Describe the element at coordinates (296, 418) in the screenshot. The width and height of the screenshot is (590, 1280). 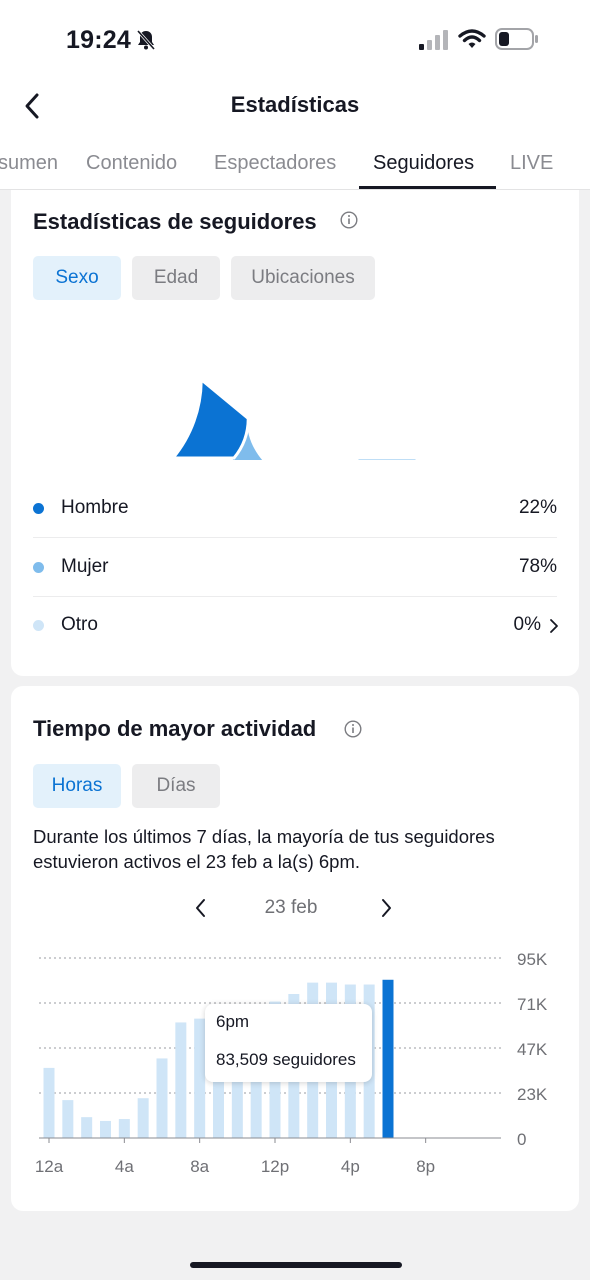
I see `gender-donut-chart` at that location.